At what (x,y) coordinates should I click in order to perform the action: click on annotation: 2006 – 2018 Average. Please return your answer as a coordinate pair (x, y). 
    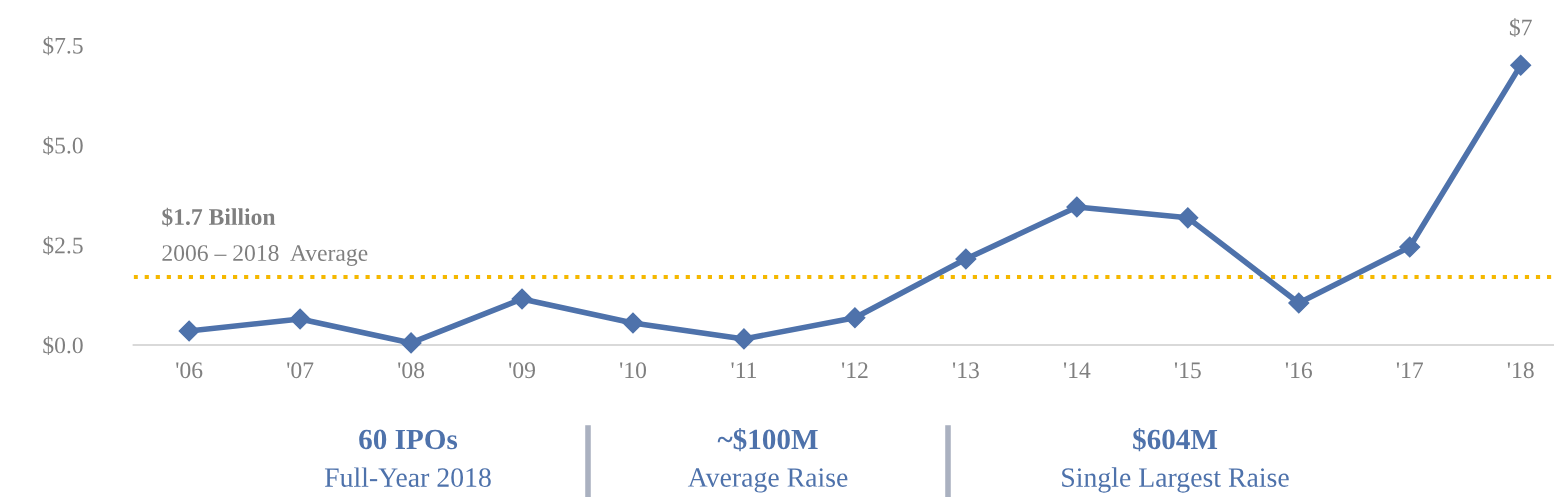
    Looking at the image, I should click on (265, 255).